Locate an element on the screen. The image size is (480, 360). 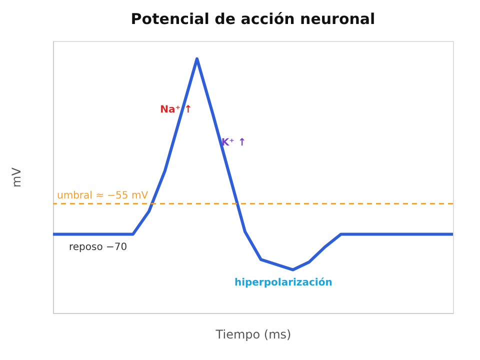
annotation: Na⁺ ↑ is located at coordinates (176, 110).